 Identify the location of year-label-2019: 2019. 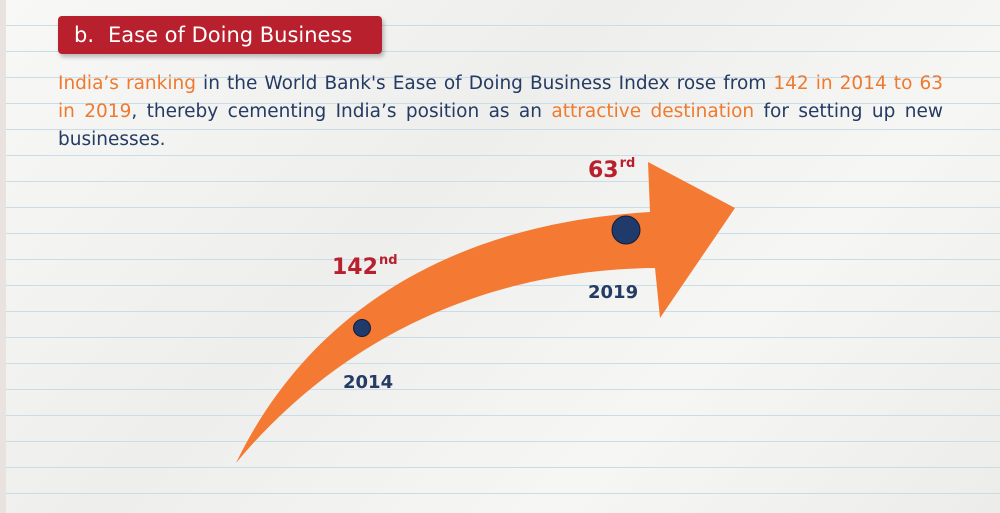
(613, 292).